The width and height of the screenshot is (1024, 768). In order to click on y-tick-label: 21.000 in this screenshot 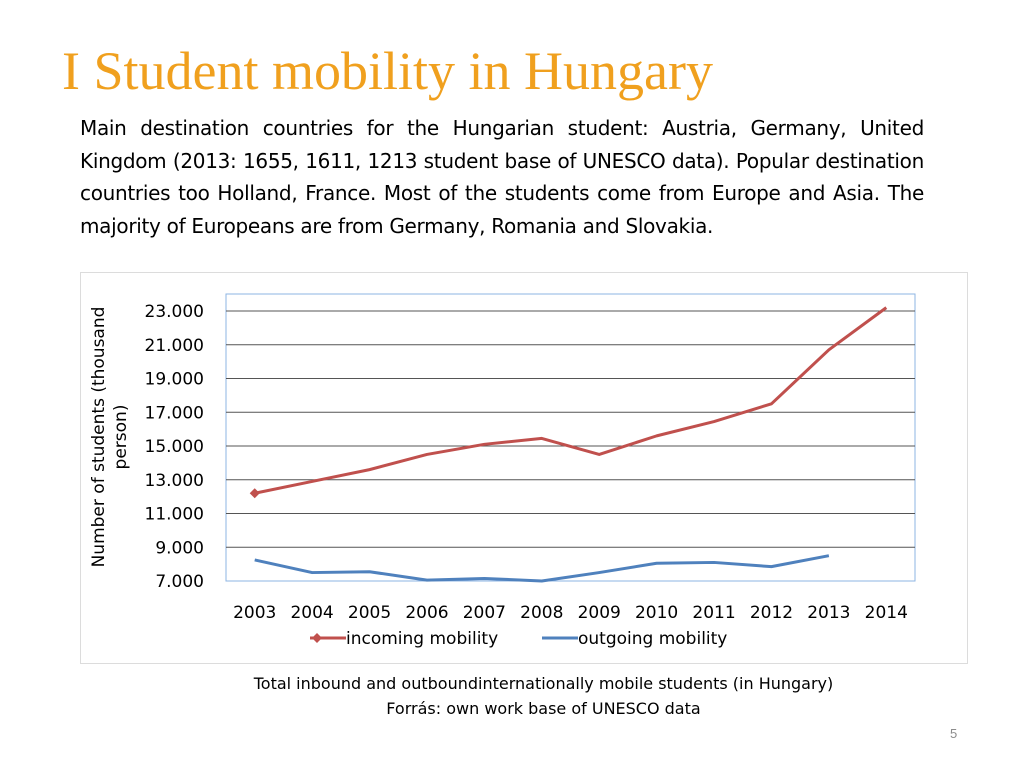, I will do `click(174, 346)`.